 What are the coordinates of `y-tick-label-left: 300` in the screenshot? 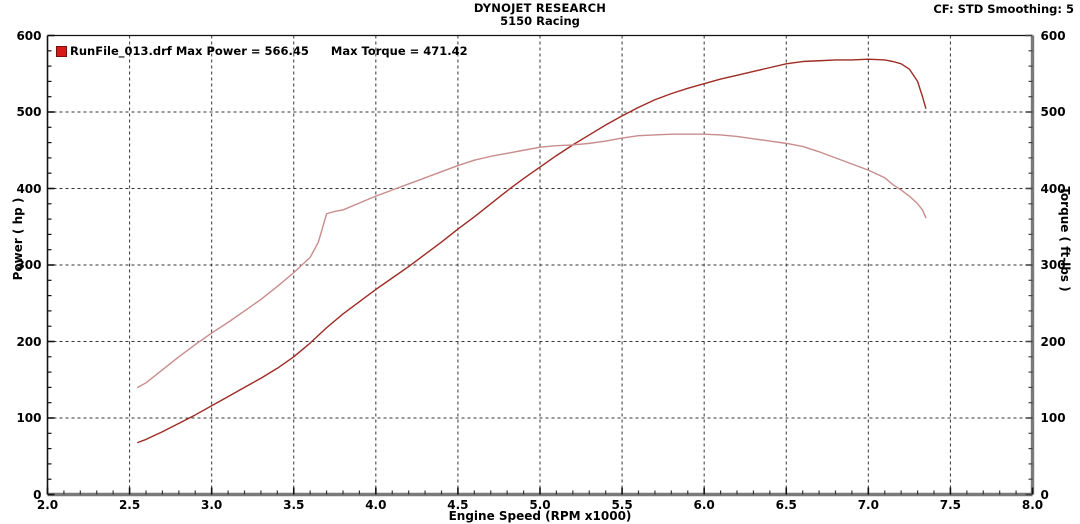 It's located at (29, 265).